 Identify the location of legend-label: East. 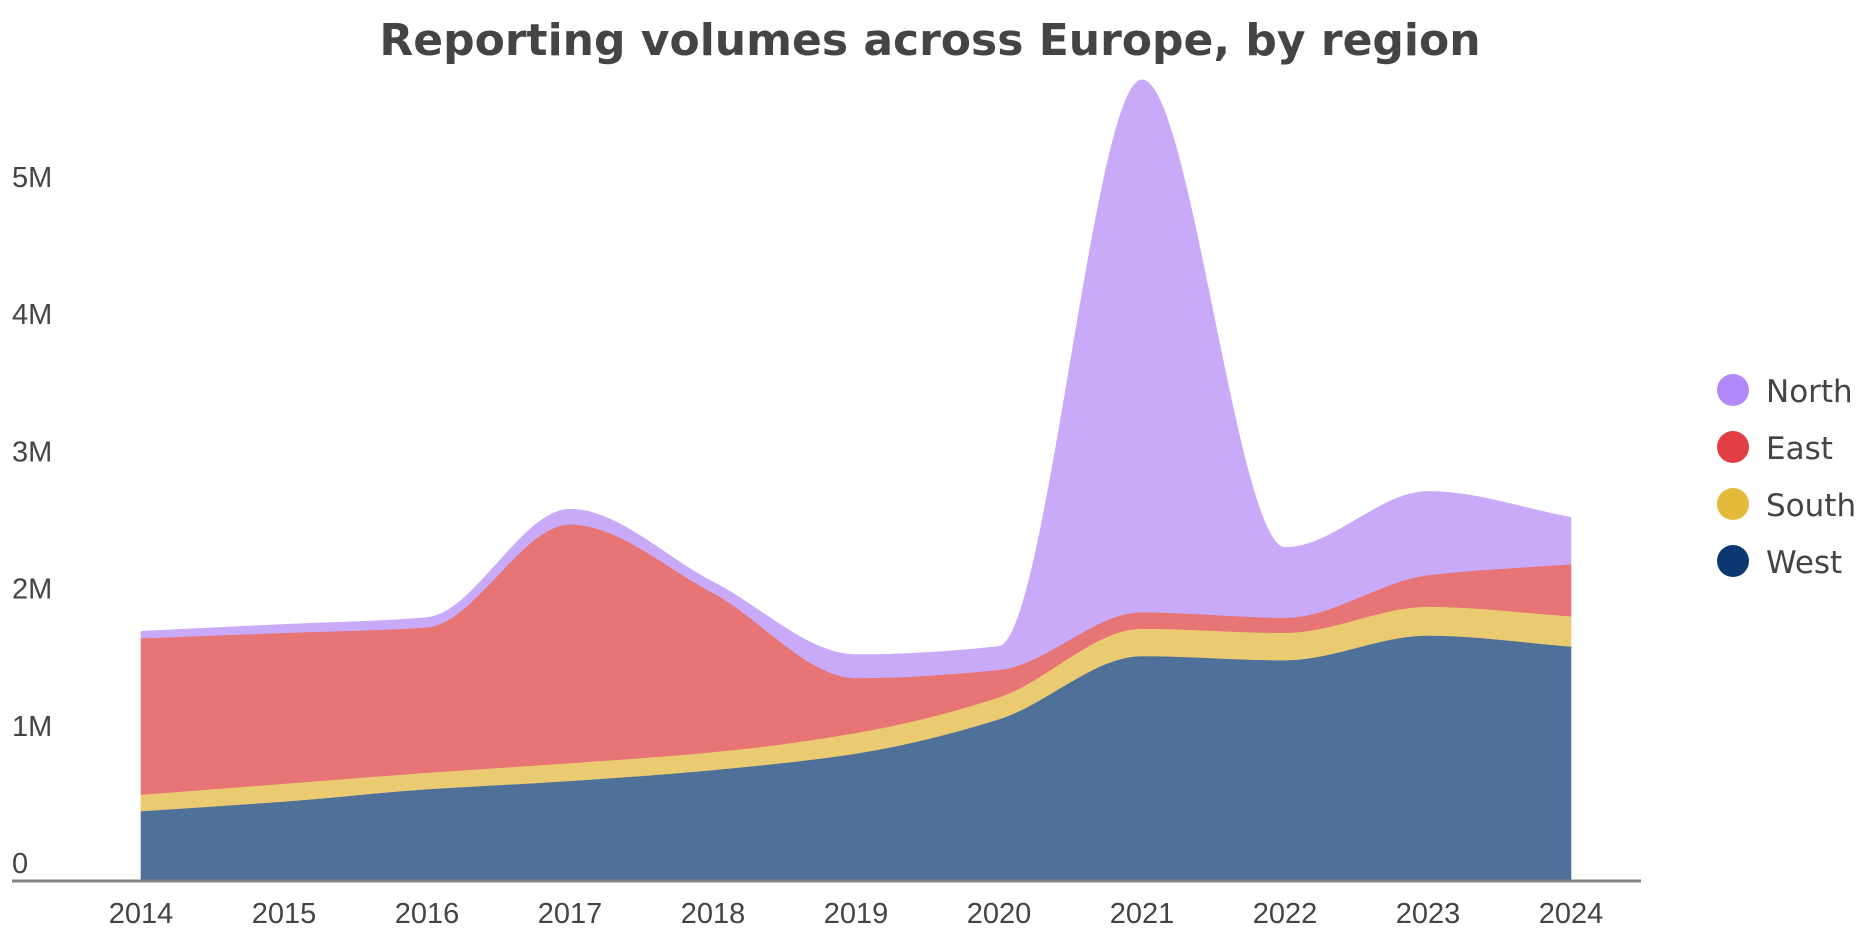
(1799, 449).